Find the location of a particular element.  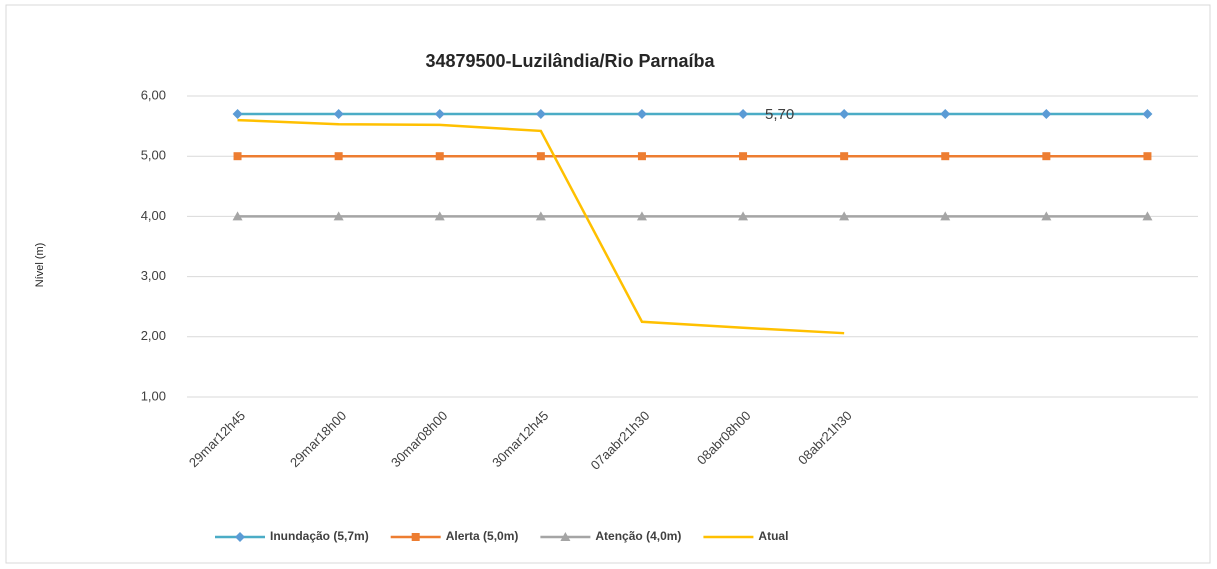

legend-label: Atual is located at coordinates (773, 536).